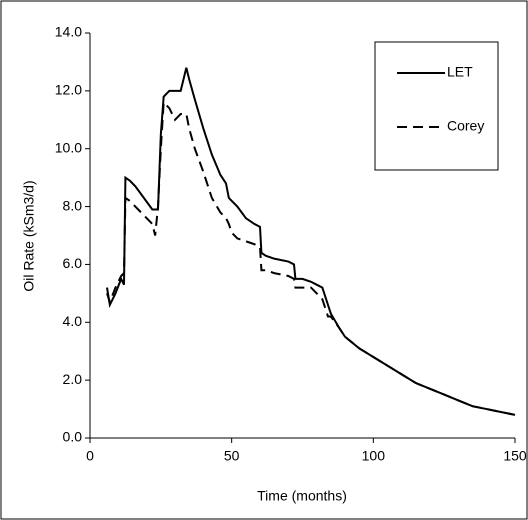  I want to click on y-tick-label: 14.0, so click(68, 32).